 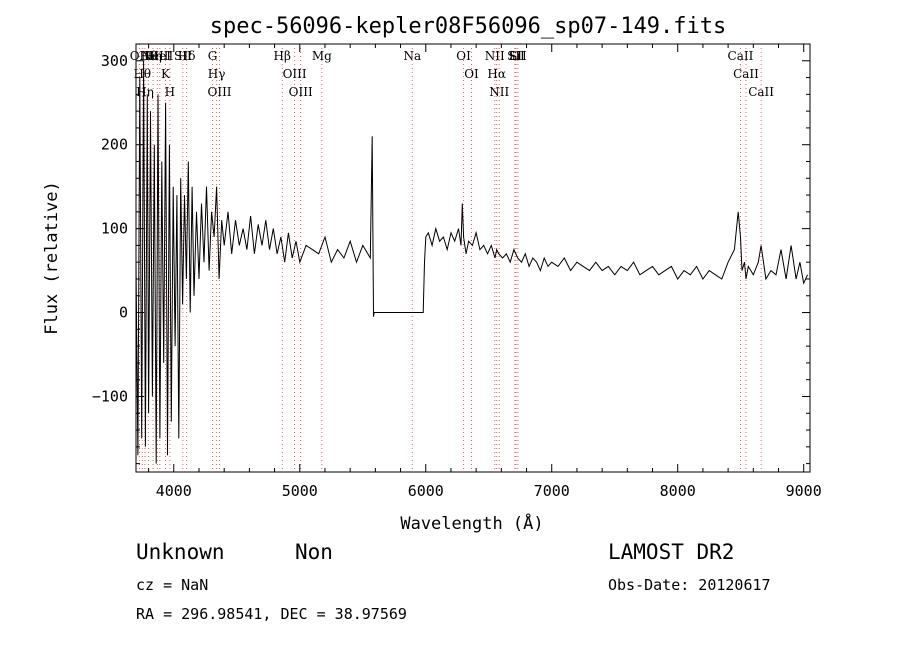 I want to click on y-tick-label: 200, so click(x=114, y=145).